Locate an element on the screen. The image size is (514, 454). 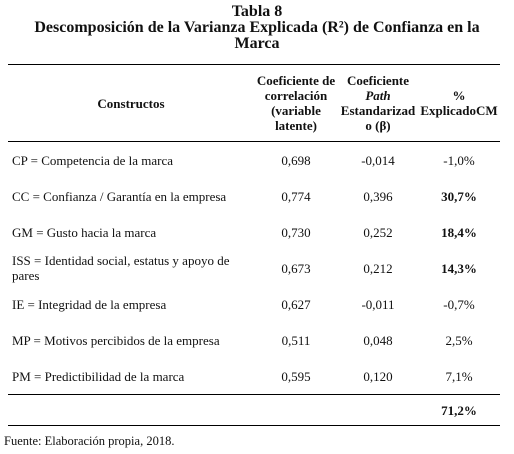
row-label: CP = Competencia de la marca is located at coordinates (92, 160).